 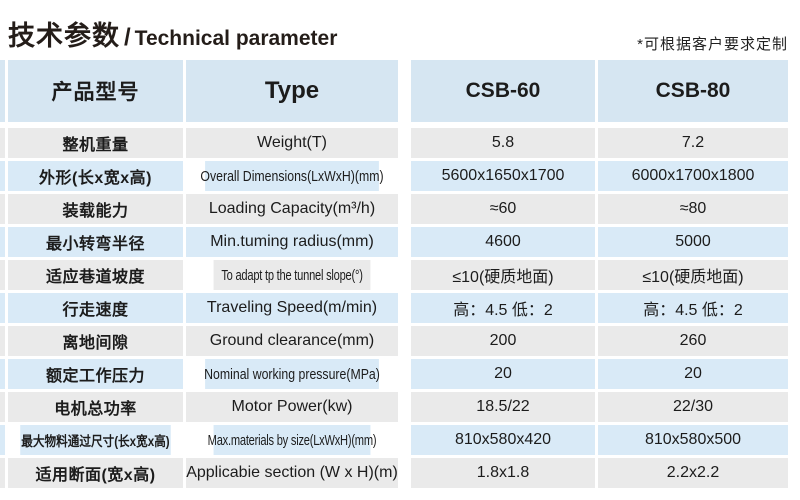 What do you see at coordinates (95, 341) in the screenshot?
I see `param-name-cn: 离地间隙` at bounding box center [95, 341].